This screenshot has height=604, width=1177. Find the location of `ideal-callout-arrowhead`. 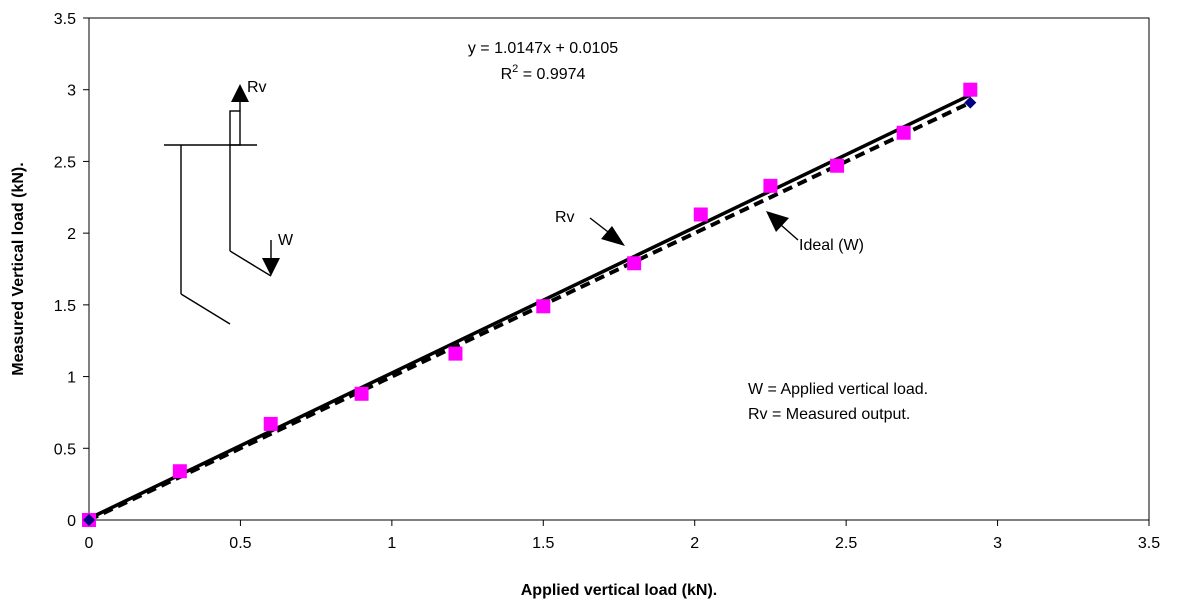

ideal-callout-arrowhead is located at coordinates (777, 221).